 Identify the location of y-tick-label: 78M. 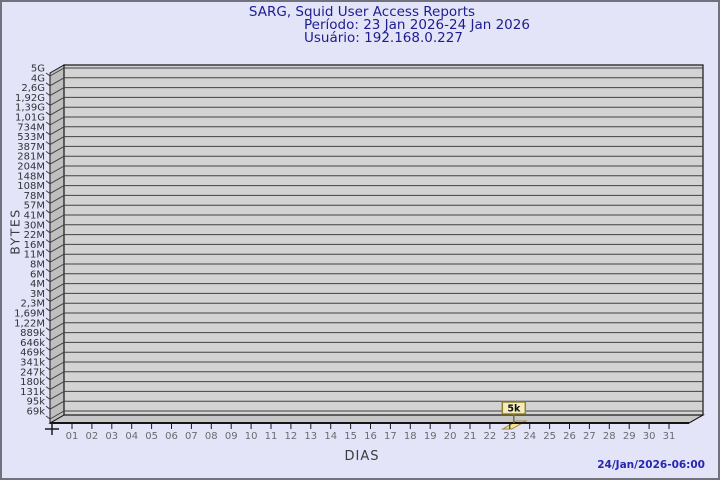
(34, 196).